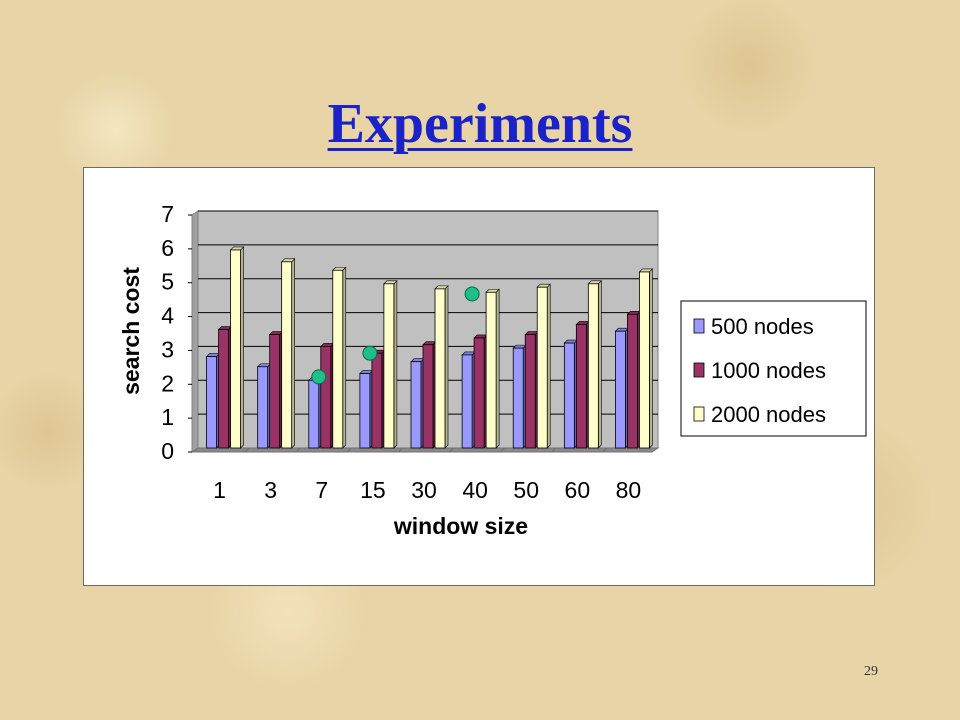  Describe the element at coordinates (167, 417) in the screenshot. I see `y-tick-label: 1` at that location.